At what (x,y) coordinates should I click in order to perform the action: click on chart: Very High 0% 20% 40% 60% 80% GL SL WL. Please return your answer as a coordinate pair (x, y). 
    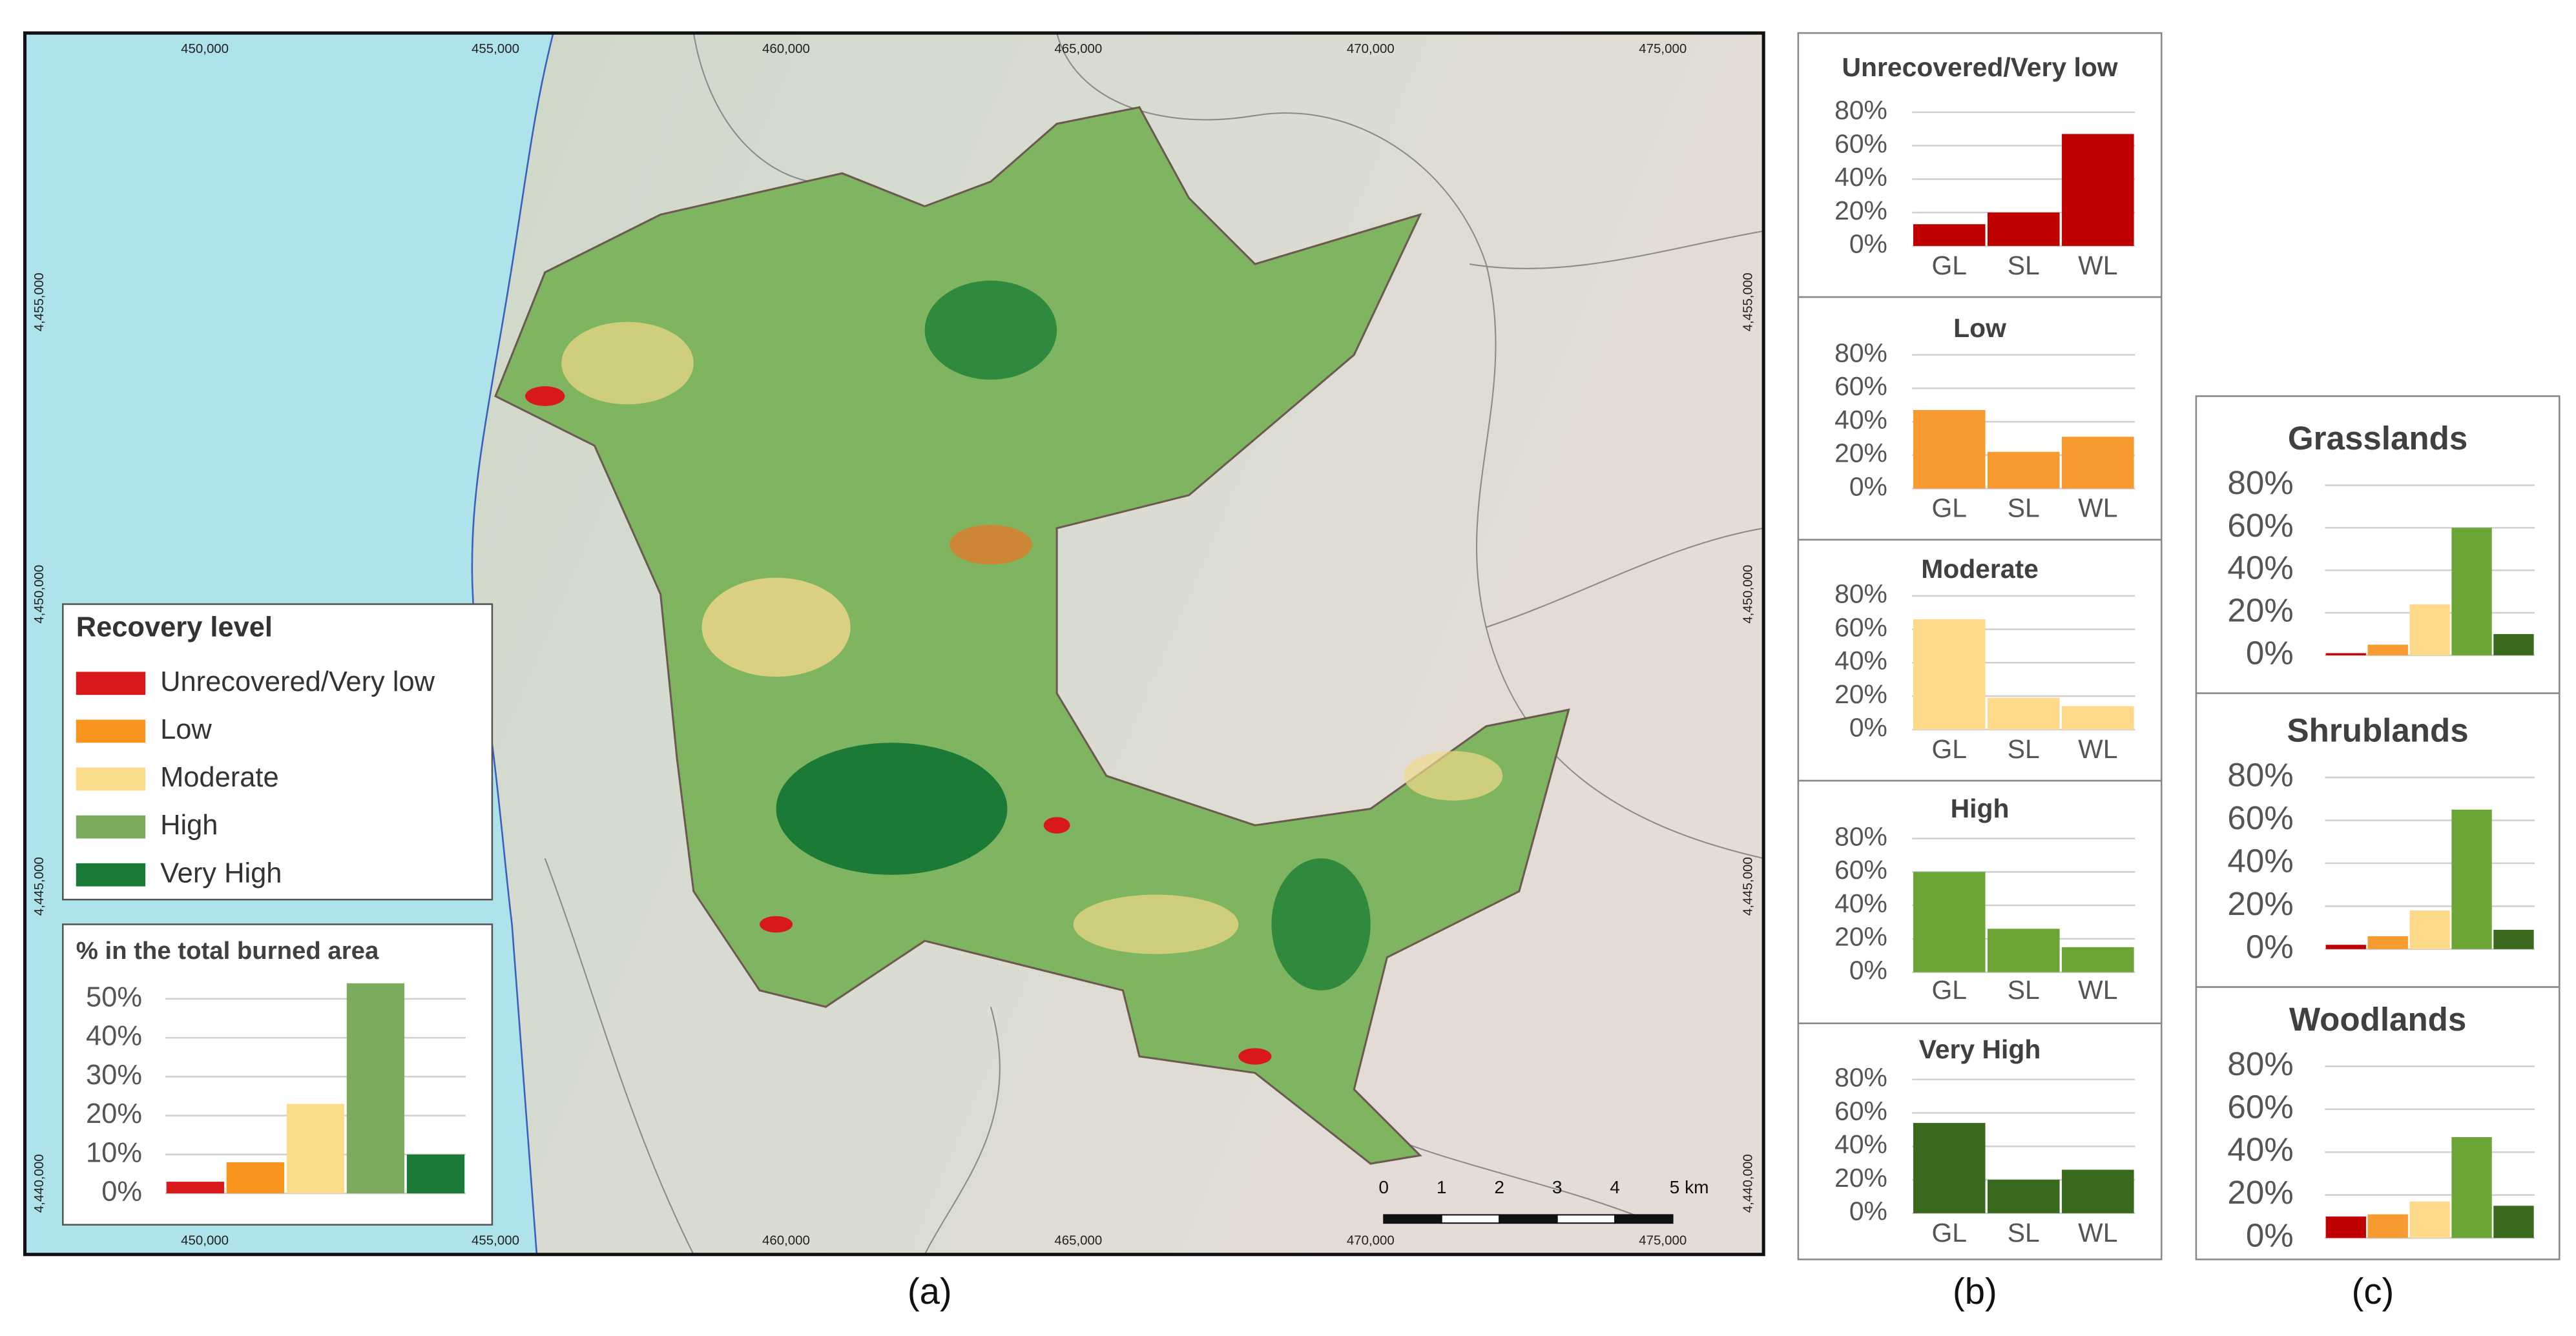
    Looking at the image, I should click on (1984, 1141).